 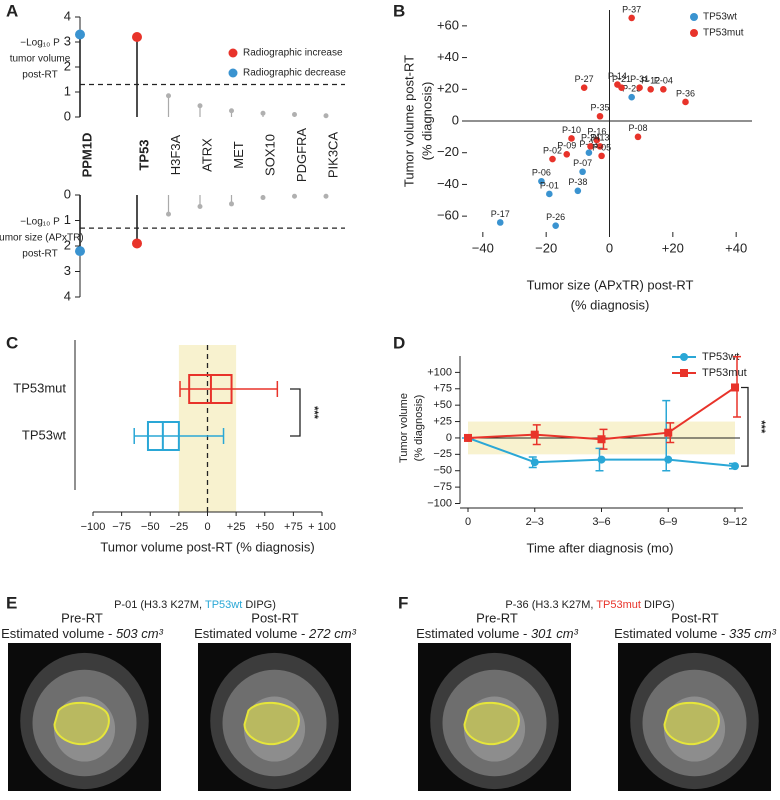 I want to click on point-label: P-09, so click(x=566, y=146).